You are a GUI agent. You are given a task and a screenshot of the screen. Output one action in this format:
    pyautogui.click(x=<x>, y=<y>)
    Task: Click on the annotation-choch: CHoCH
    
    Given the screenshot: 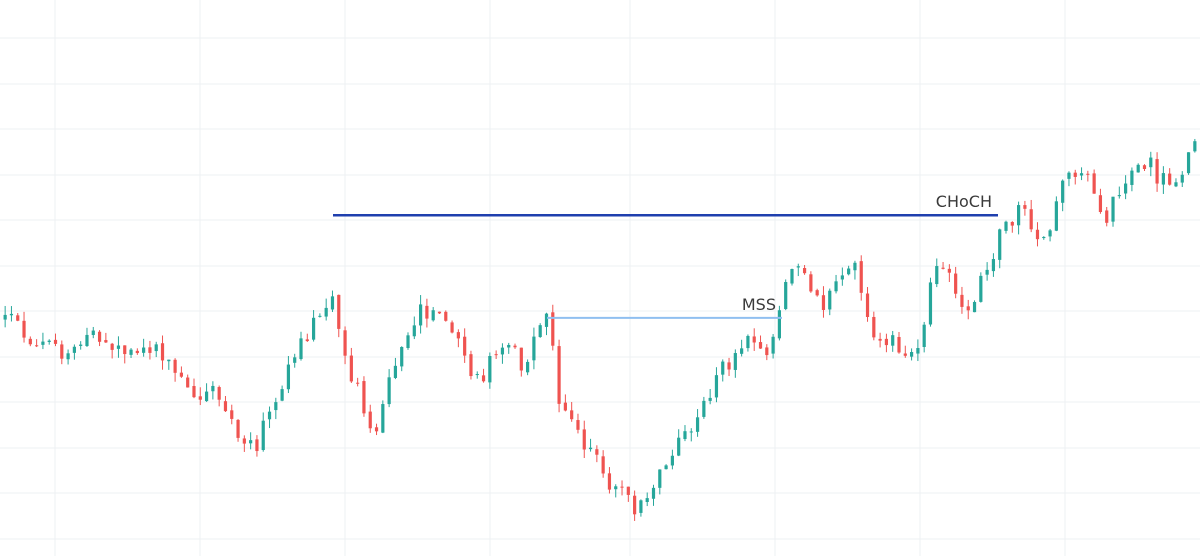 What is the action you would take?
    pyautogui.click(x=665, y=204)
    